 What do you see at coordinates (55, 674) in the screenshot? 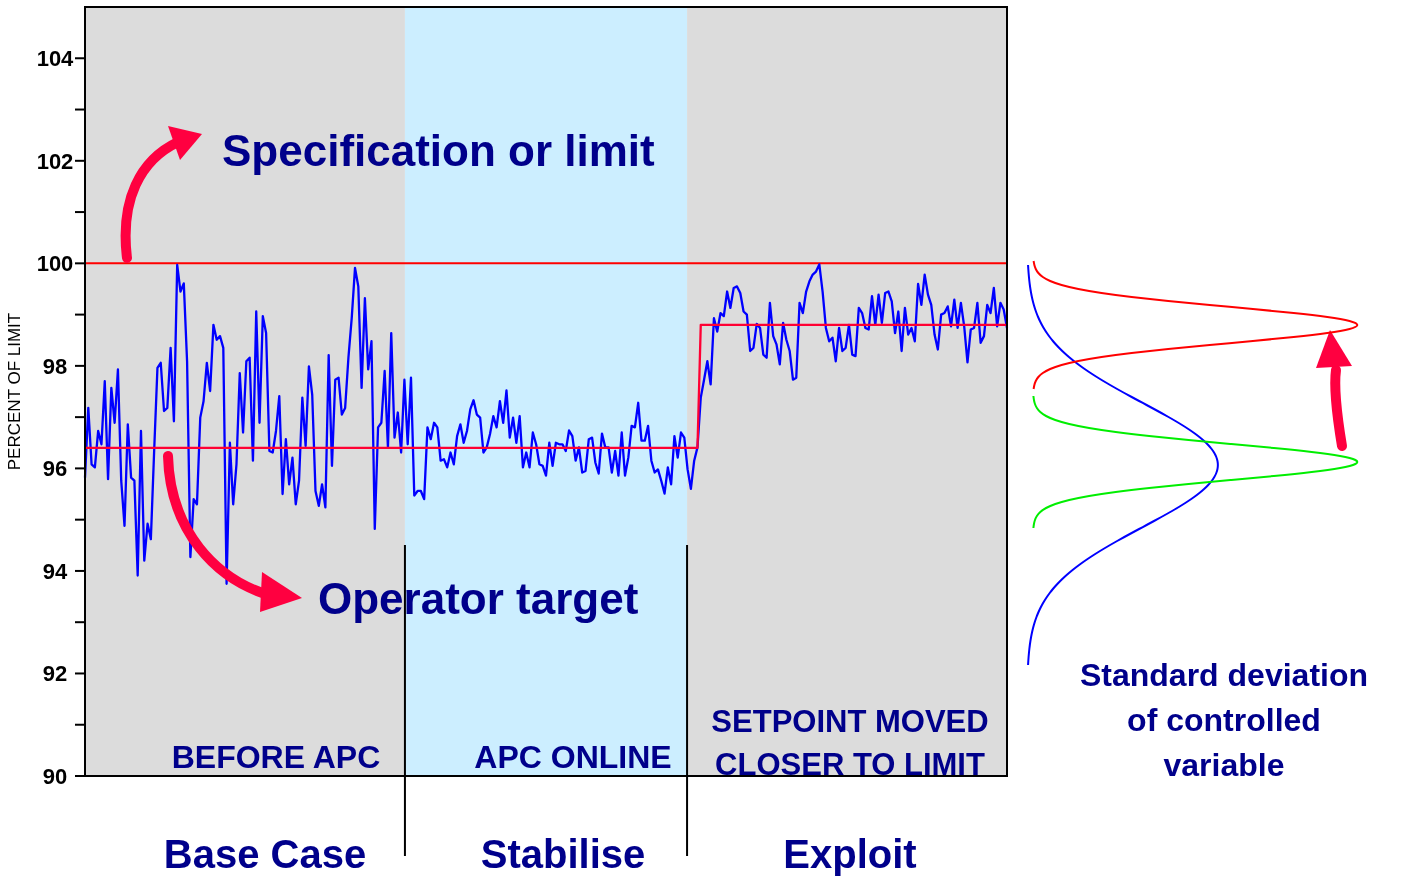
I see `y-tick-label: 92` at bounding box center [55, 674].